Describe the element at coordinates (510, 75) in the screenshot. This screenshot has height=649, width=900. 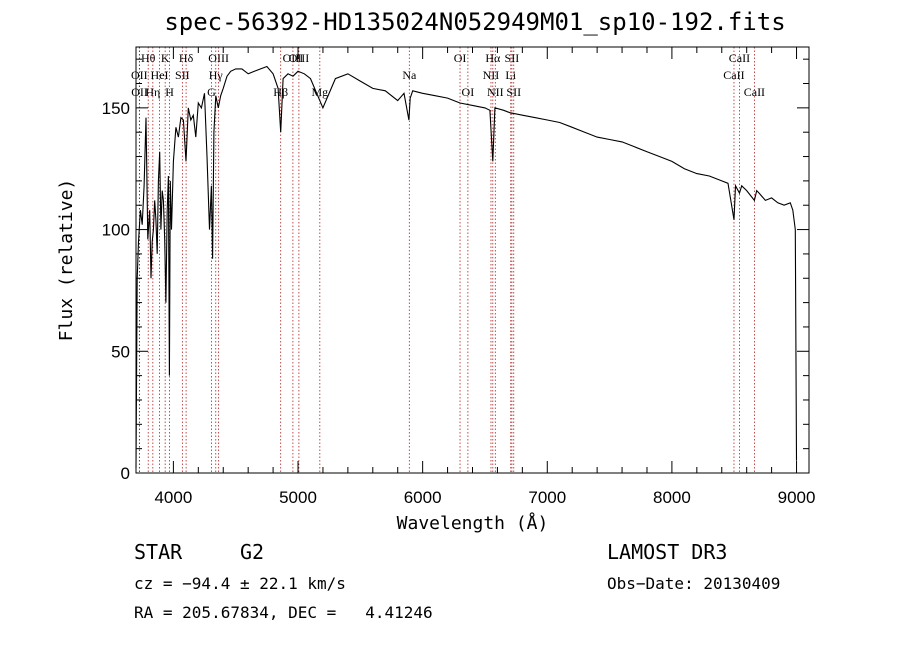
I see `marker-label-22: Li` at that location.